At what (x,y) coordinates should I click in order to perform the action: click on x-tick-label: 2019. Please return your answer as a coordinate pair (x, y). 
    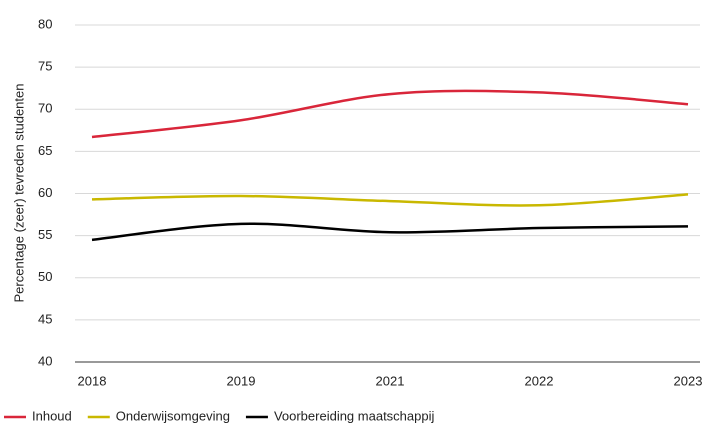
    Looking at the image, I should click on (241, 380).